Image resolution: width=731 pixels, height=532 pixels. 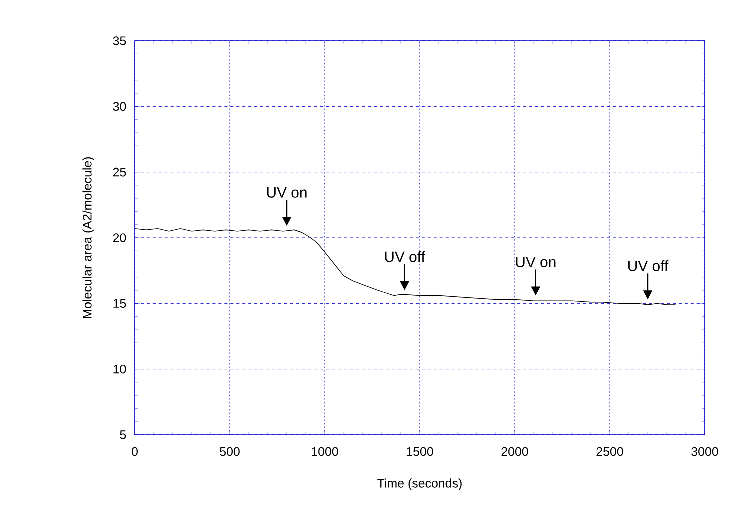 What do you see at coordinates (325, 451) in the screenshot?
I see `x-tick-label: 1000` at bounding box center [325, 451].